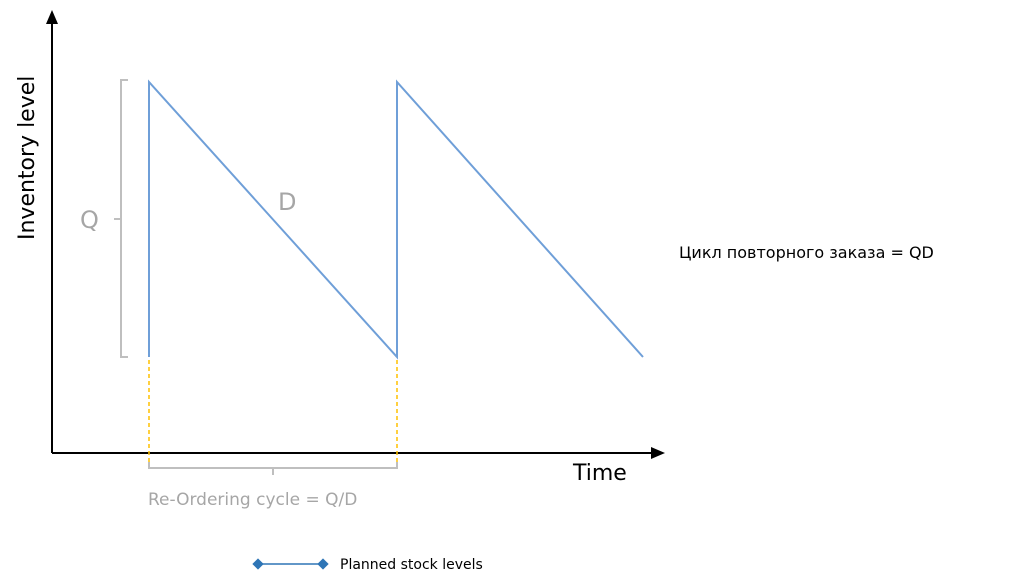 Image resolution: width=1035 pixels, height=573 pixels. What do you see at coordinates (52, 17) in the screenshot?
I see `y-axis-arrow` at bounding box center [52, 17].